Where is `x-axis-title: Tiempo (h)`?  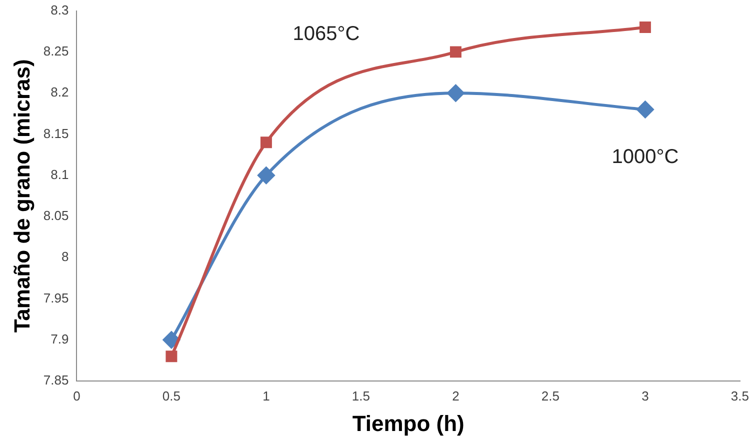 x-axis-title: Tiempo (h) is located at coordinates (408, 423).